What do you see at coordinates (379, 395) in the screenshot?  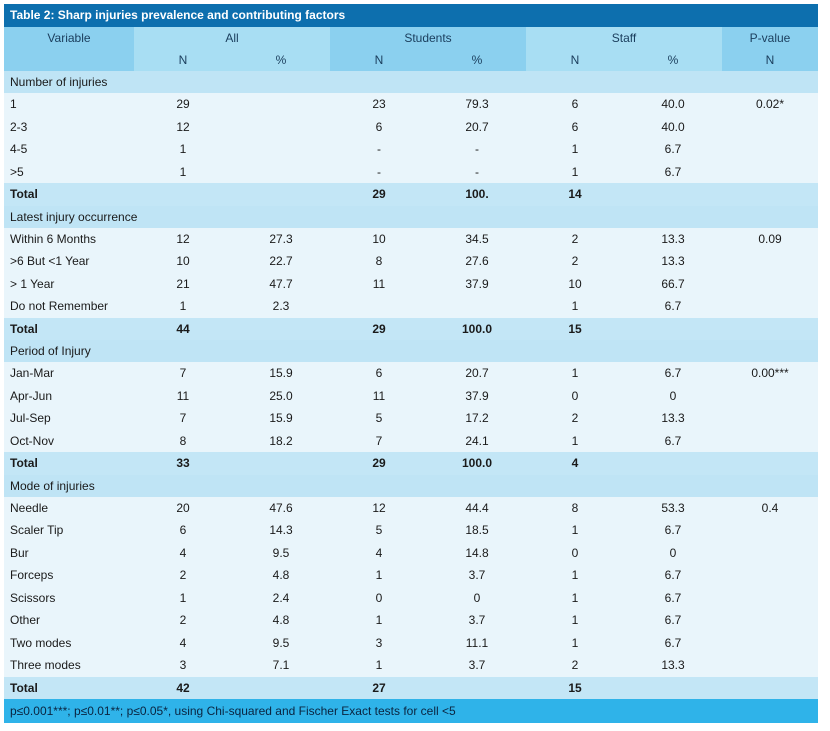 I see `cell-students-n: 11` at bounding box center [379, 395].